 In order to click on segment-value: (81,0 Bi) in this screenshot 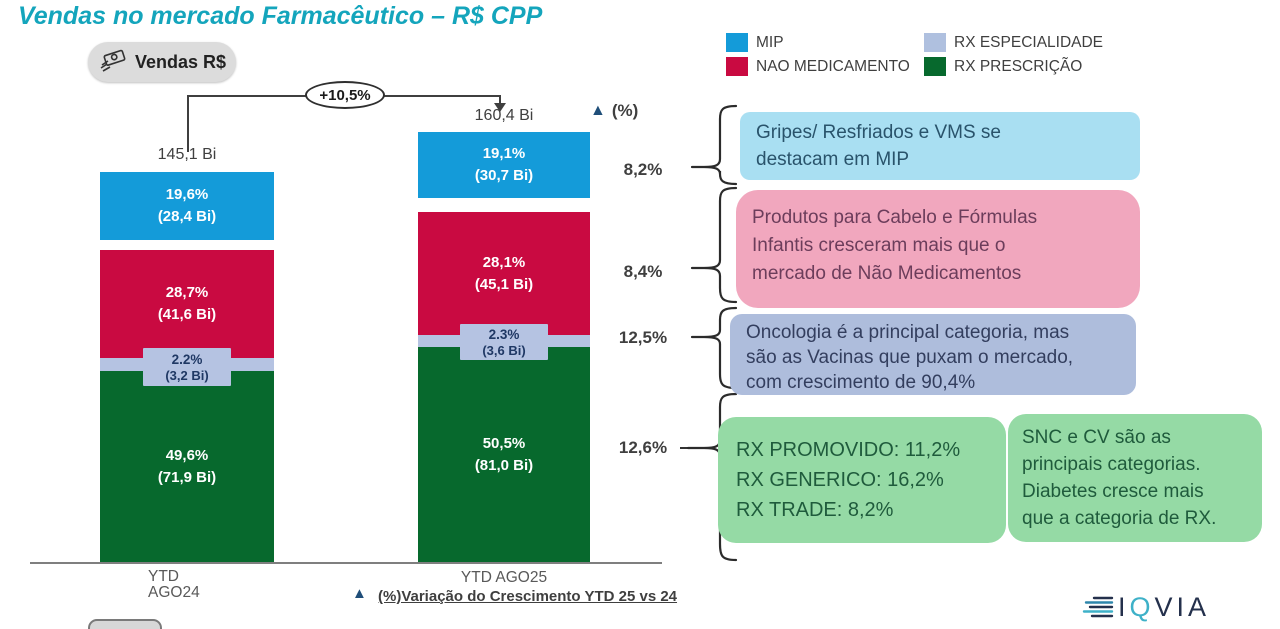, I will do `click(504, 465)`.